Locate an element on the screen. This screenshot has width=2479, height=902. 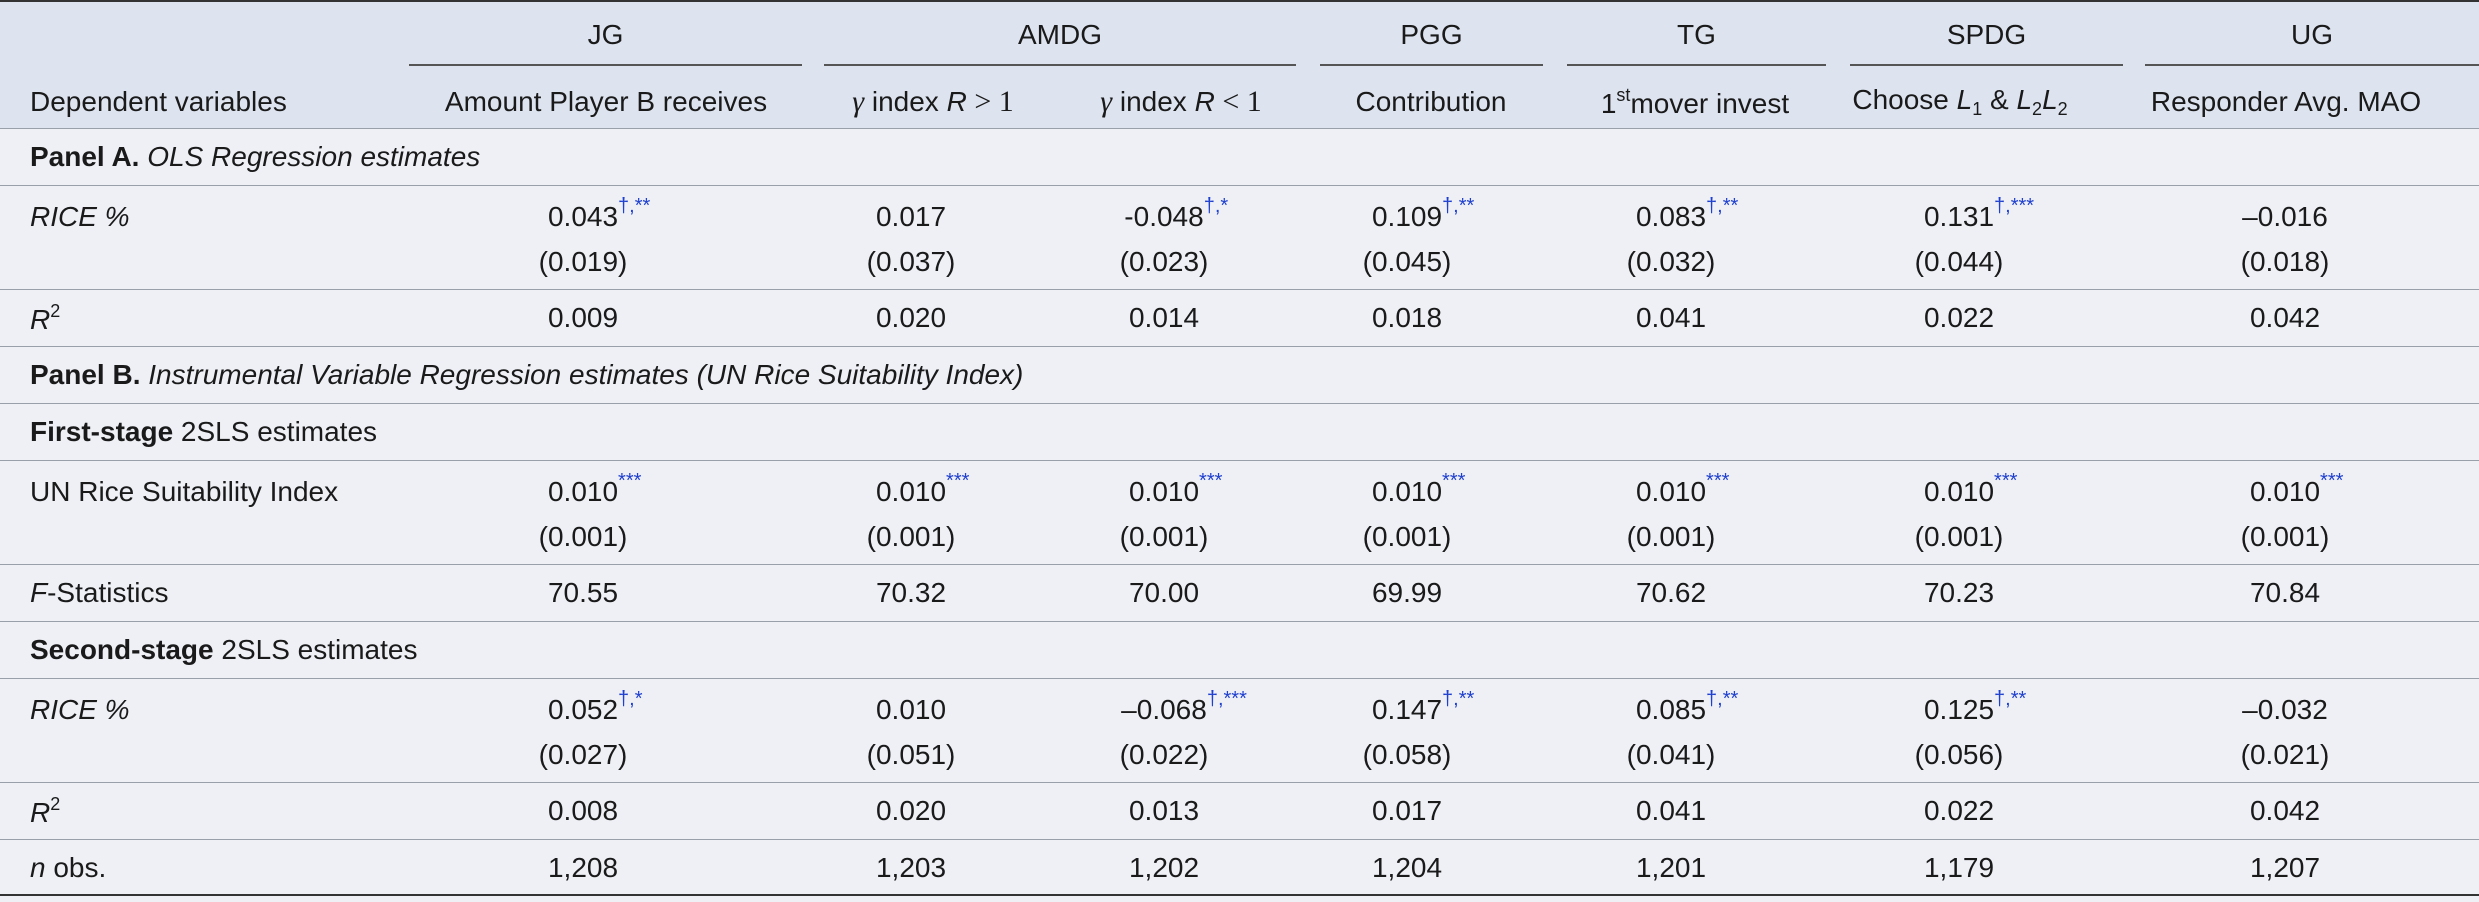
cell-value: 1,204 is located at coordinates (1407, 867).